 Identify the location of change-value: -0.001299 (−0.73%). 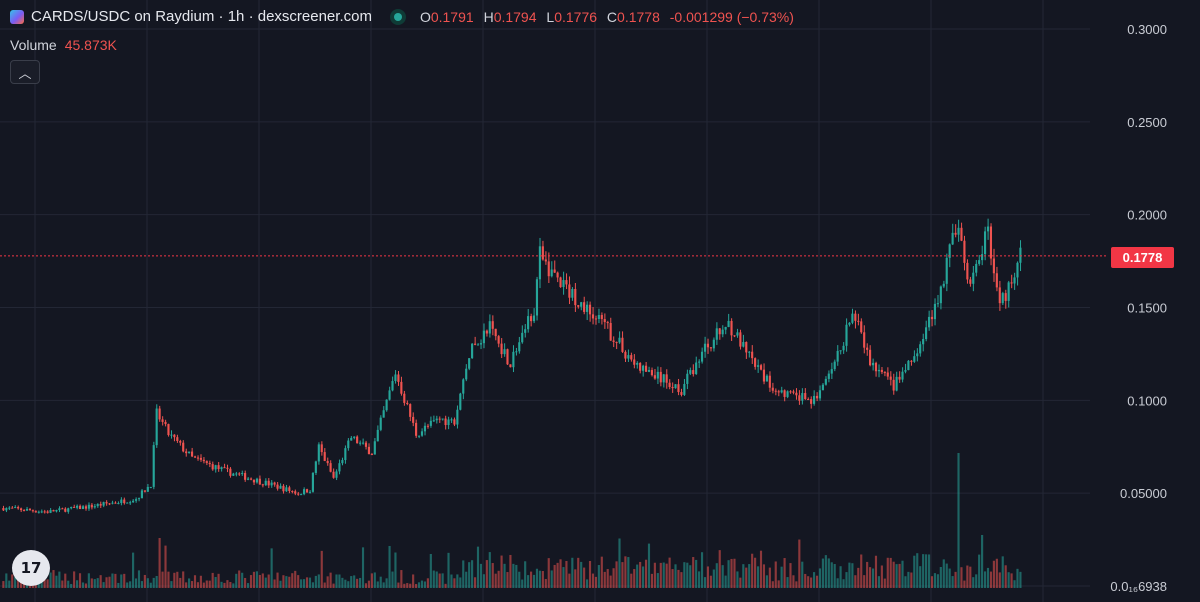
(731, 16).